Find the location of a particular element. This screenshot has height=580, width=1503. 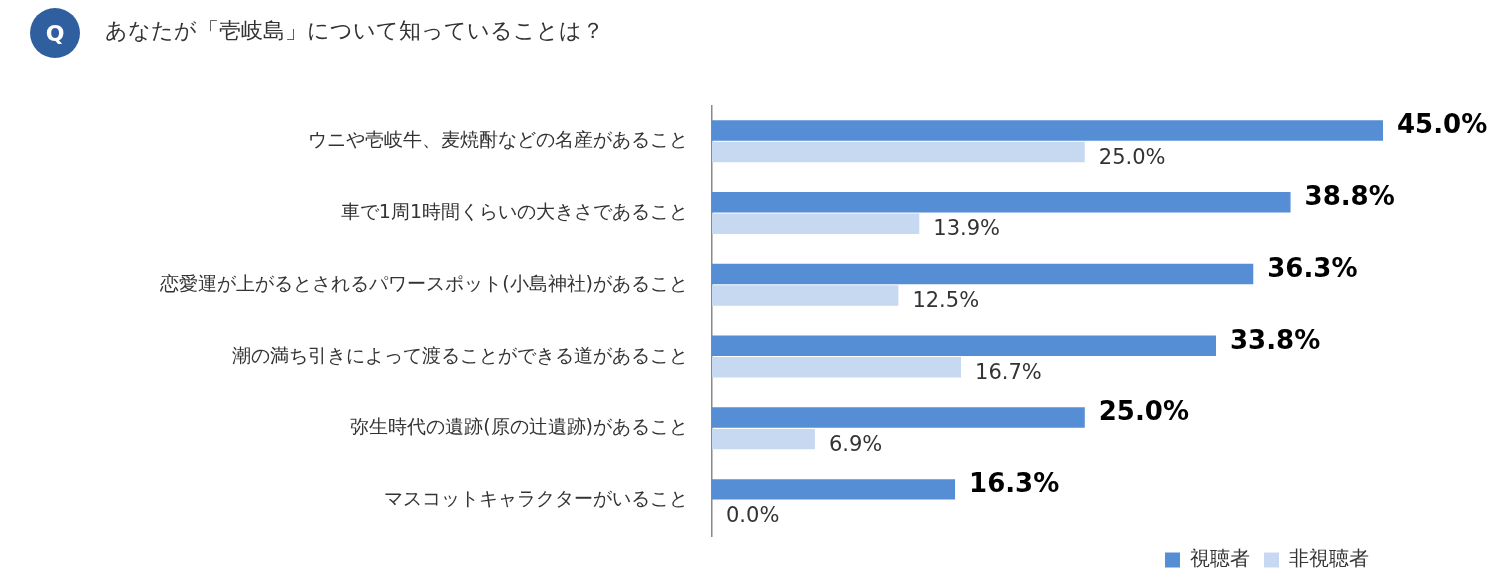

data-label: 13.9% is located at coordinates (966, 228).